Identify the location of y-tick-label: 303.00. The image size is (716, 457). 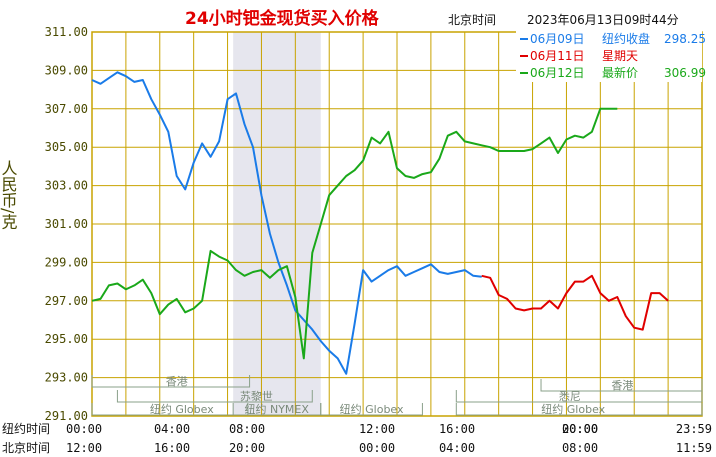
(66, 186).